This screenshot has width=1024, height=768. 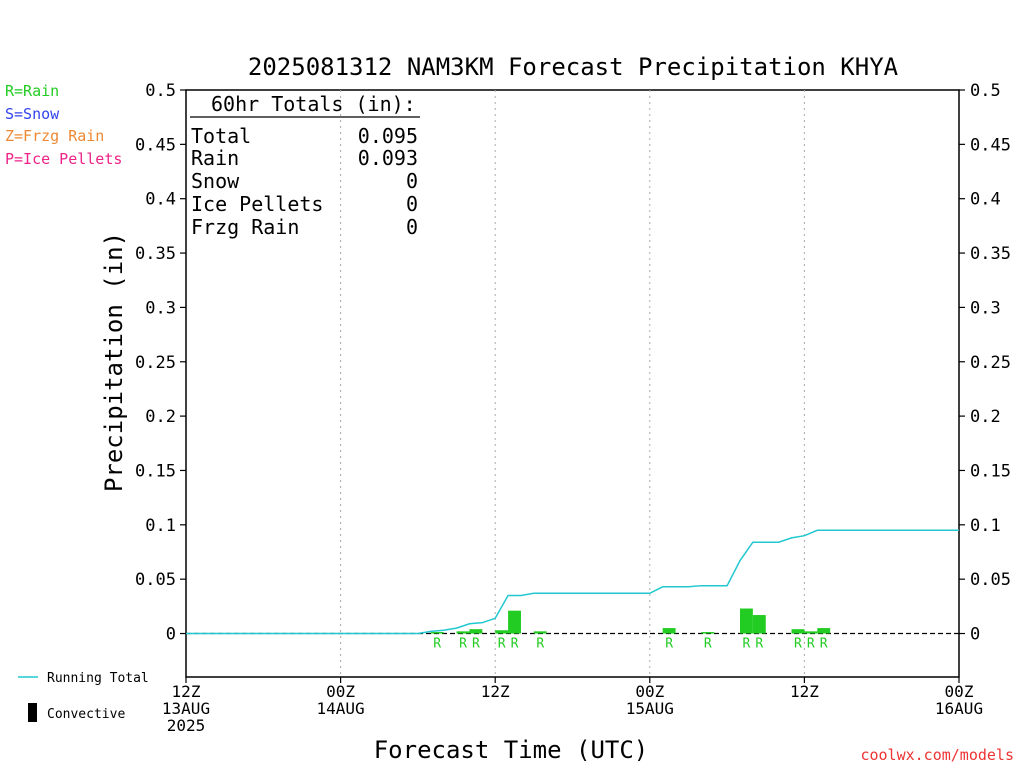 I want to click on x-tick-label: 2025, so click(x=186, y=725).